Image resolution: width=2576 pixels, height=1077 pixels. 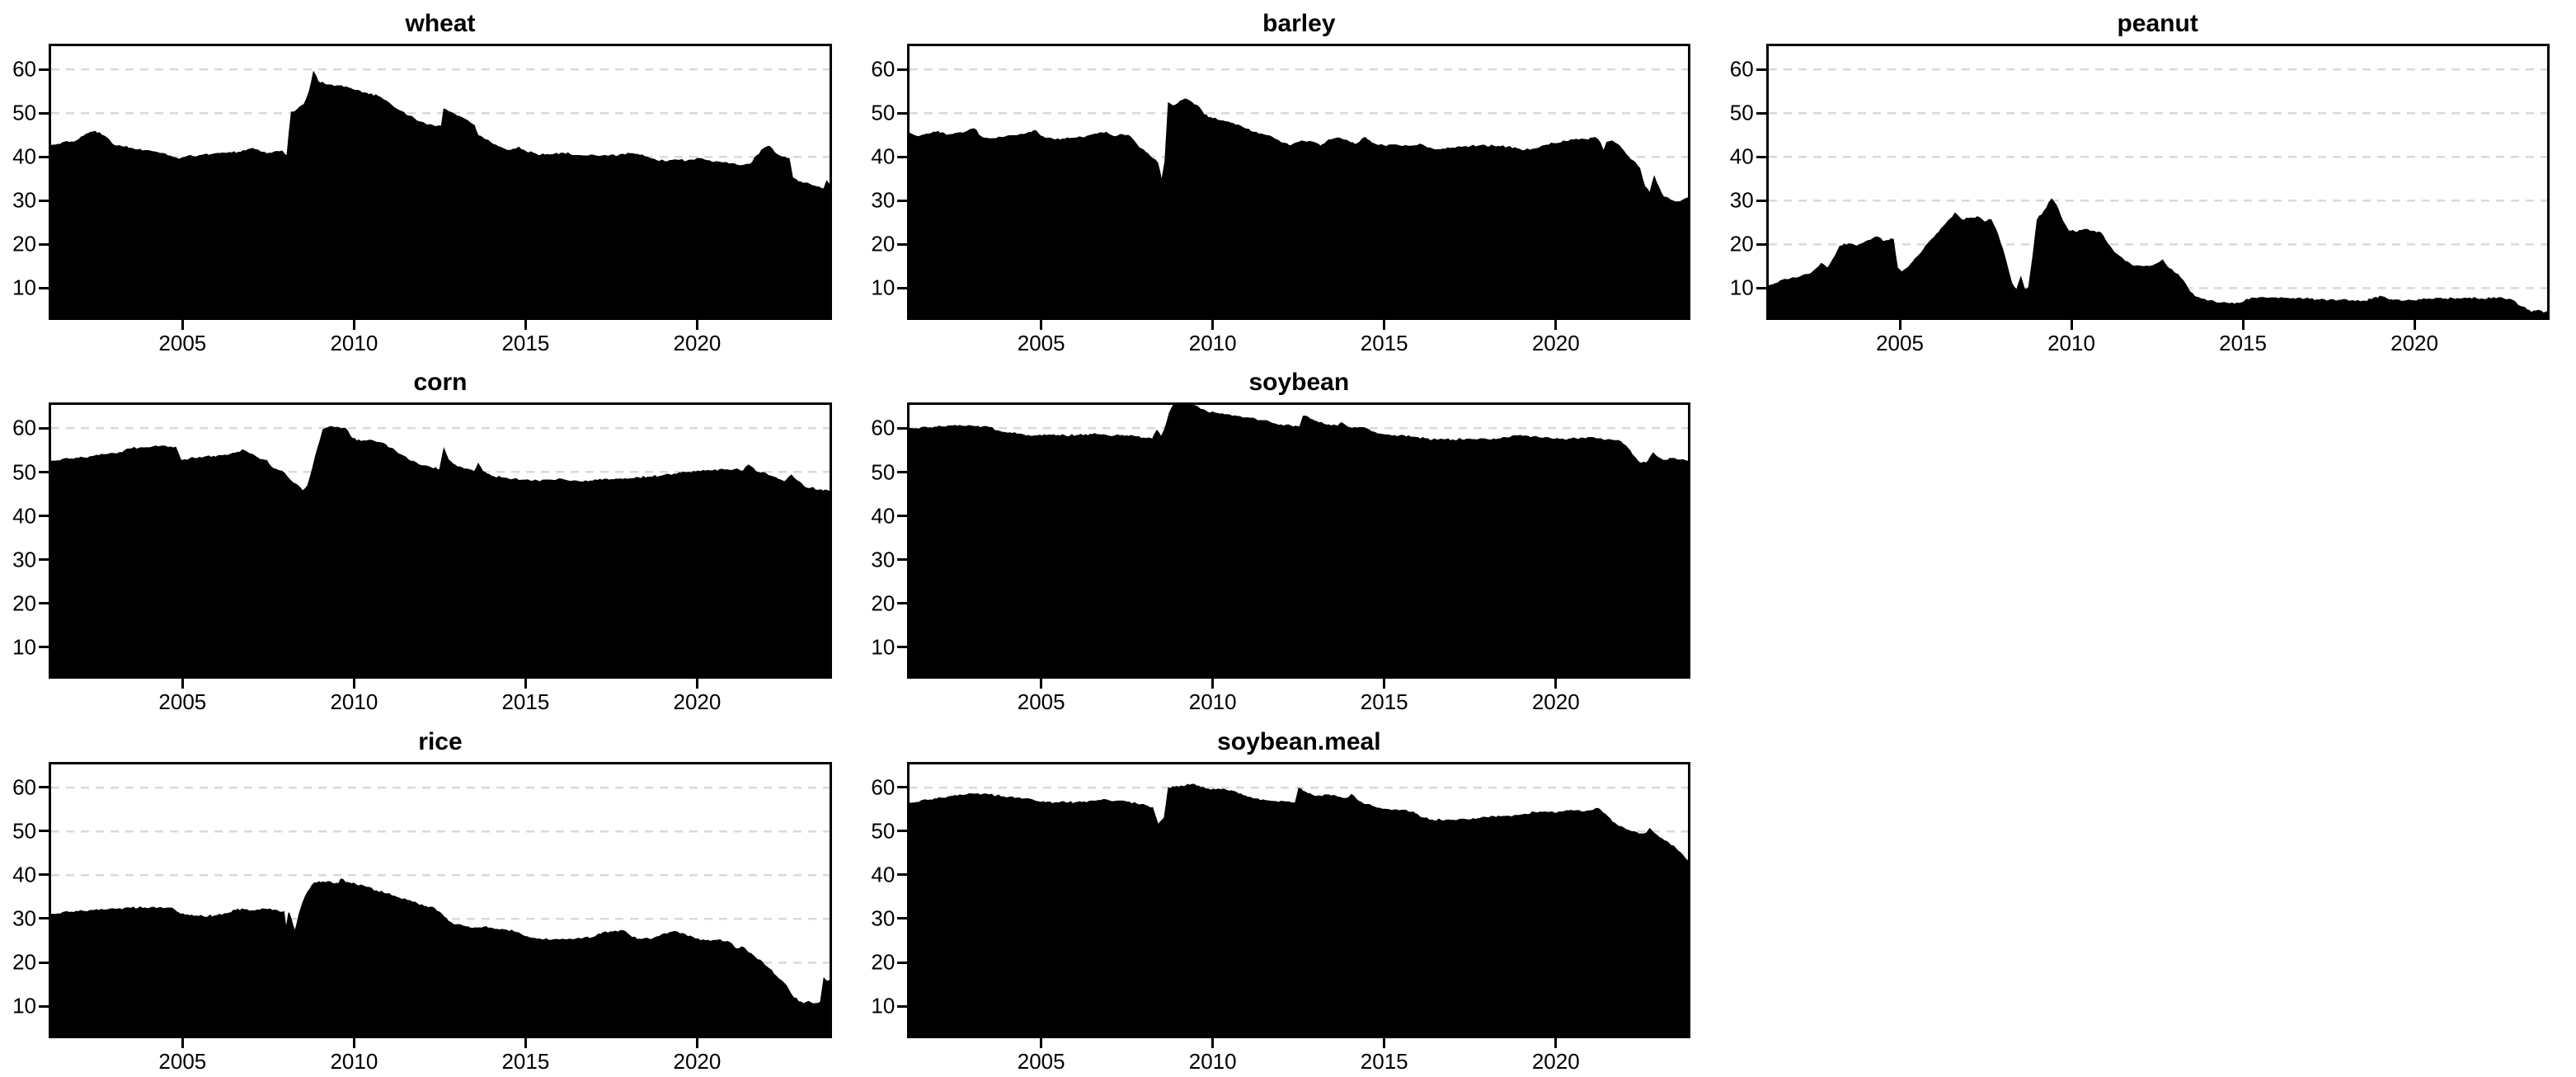 What do you see at coordinates (1299, 741) in the screenshot?
I see `chart-title: soybean.meal` at bounding box center [1299, 741].